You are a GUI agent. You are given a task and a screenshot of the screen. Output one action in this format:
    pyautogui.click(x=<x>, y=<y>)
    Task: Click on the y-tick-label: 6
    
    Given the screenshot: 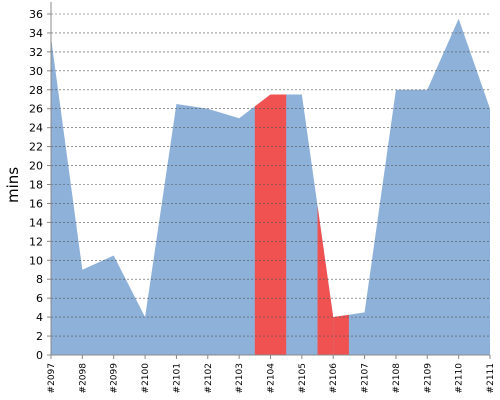 What is the action you would take?
    pyautogui.click(x=39, y=298)
    